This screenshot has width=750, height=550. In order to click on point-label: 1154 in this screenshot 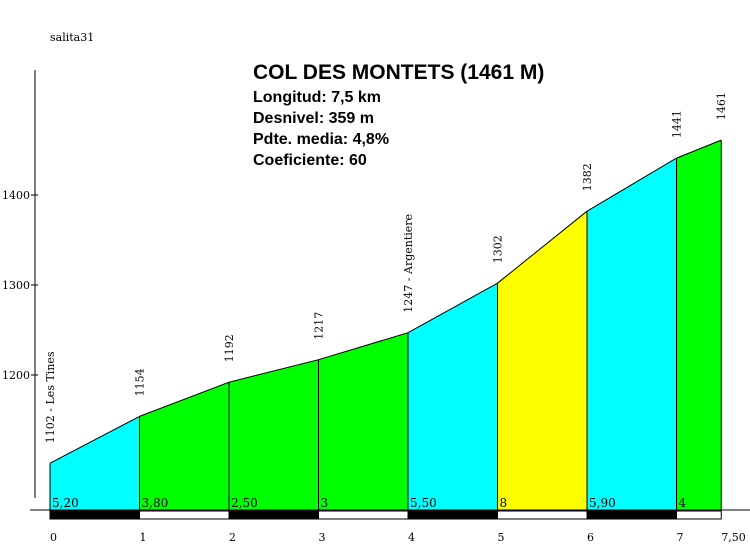, I will do `click(140, 382)`.